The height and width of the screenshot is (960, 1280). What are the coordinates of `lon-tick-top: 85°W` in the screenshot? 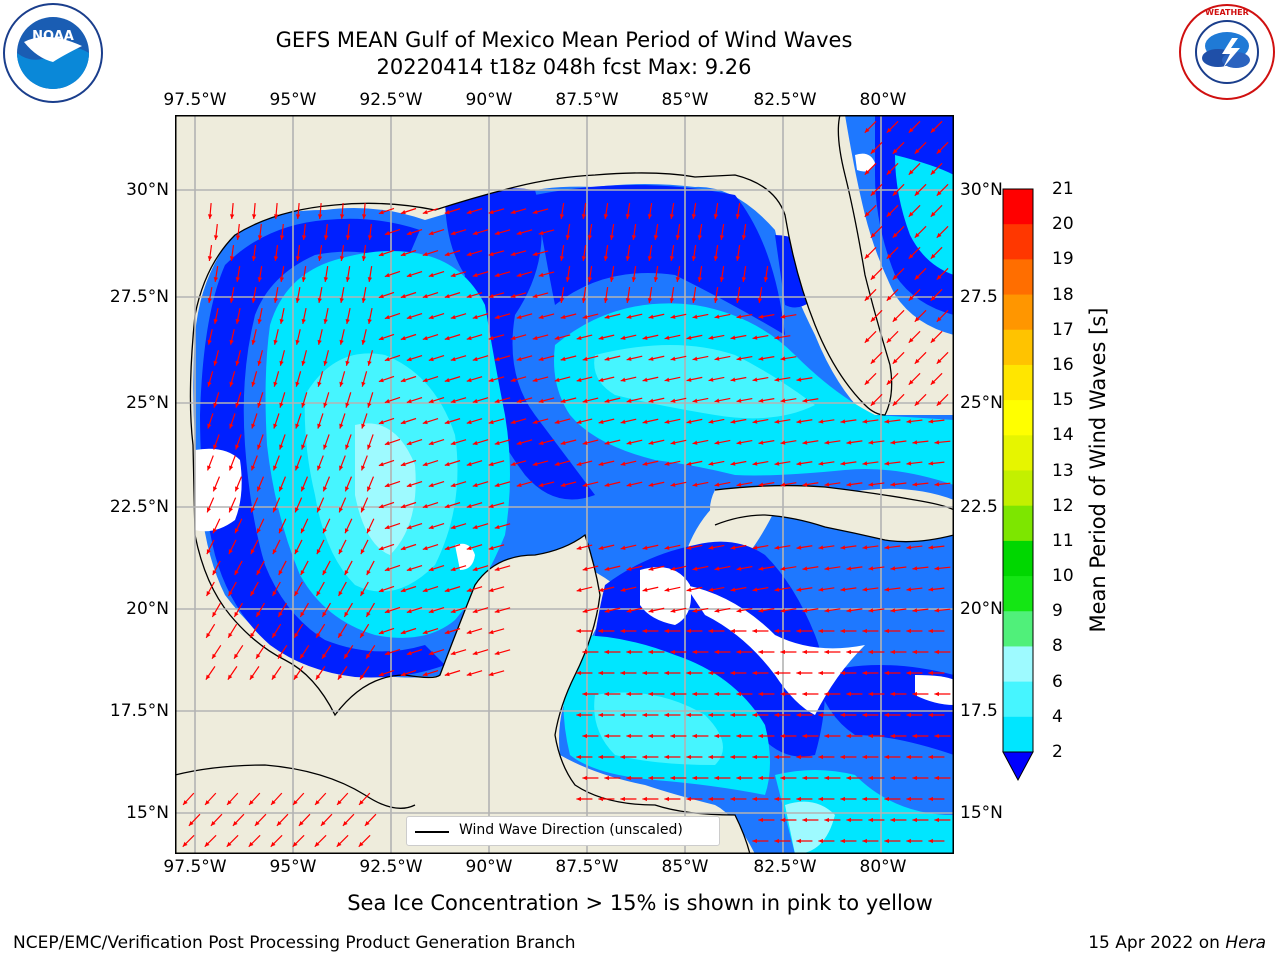 It's located at (685, 100).